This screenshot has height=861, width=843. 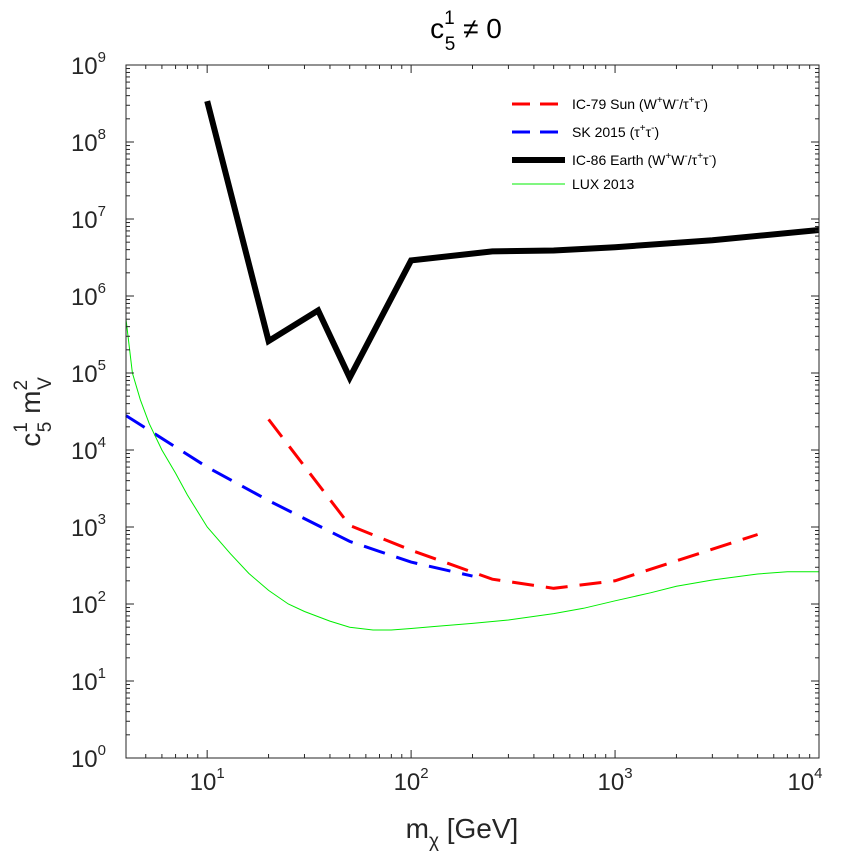 I want to click on x-tick-label: 10¹, so click(x=207, y=780).